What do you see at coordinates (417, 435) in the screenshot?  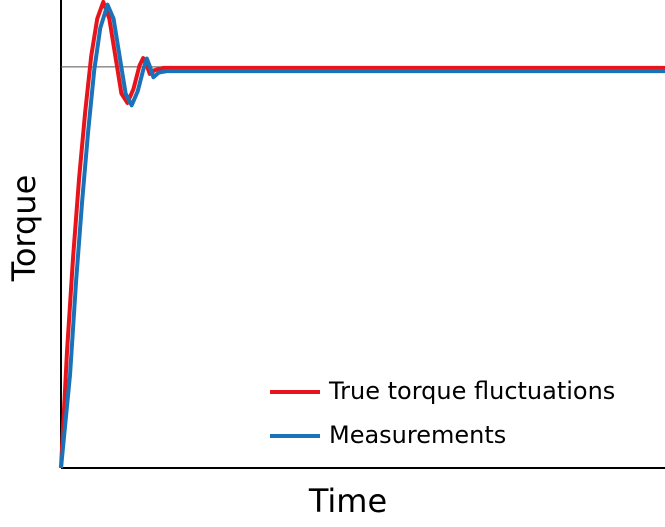 I see `legend-label: Measurements` at bounding box center [417, 435].